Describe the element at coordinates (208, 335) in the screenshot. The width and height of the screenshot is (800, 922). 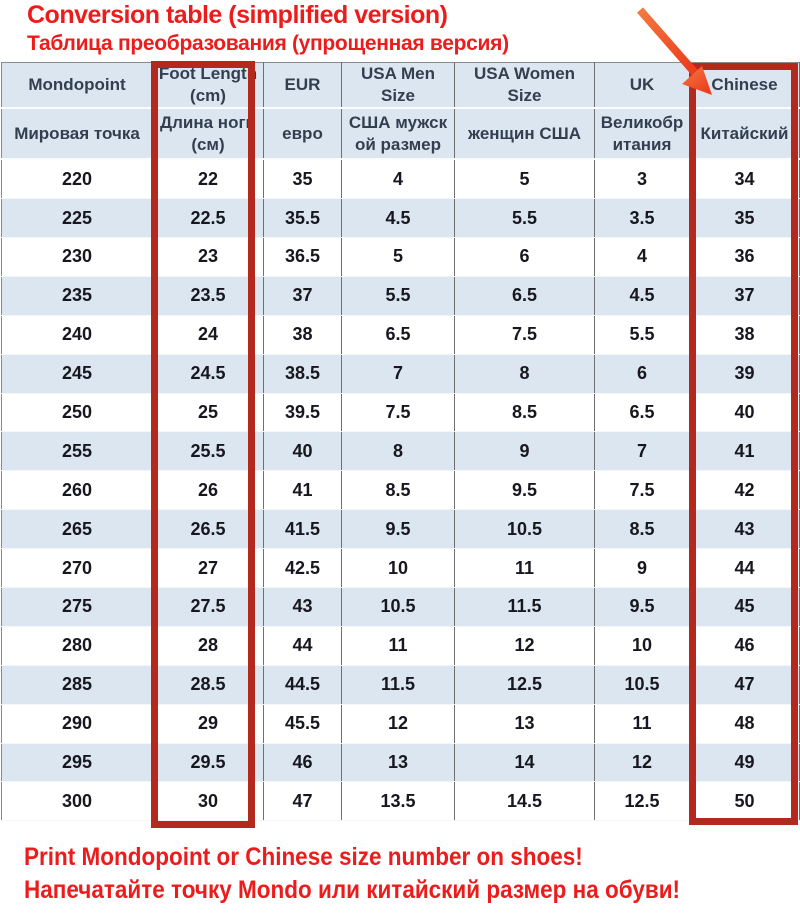
I see `table-cell: 24` at that location.